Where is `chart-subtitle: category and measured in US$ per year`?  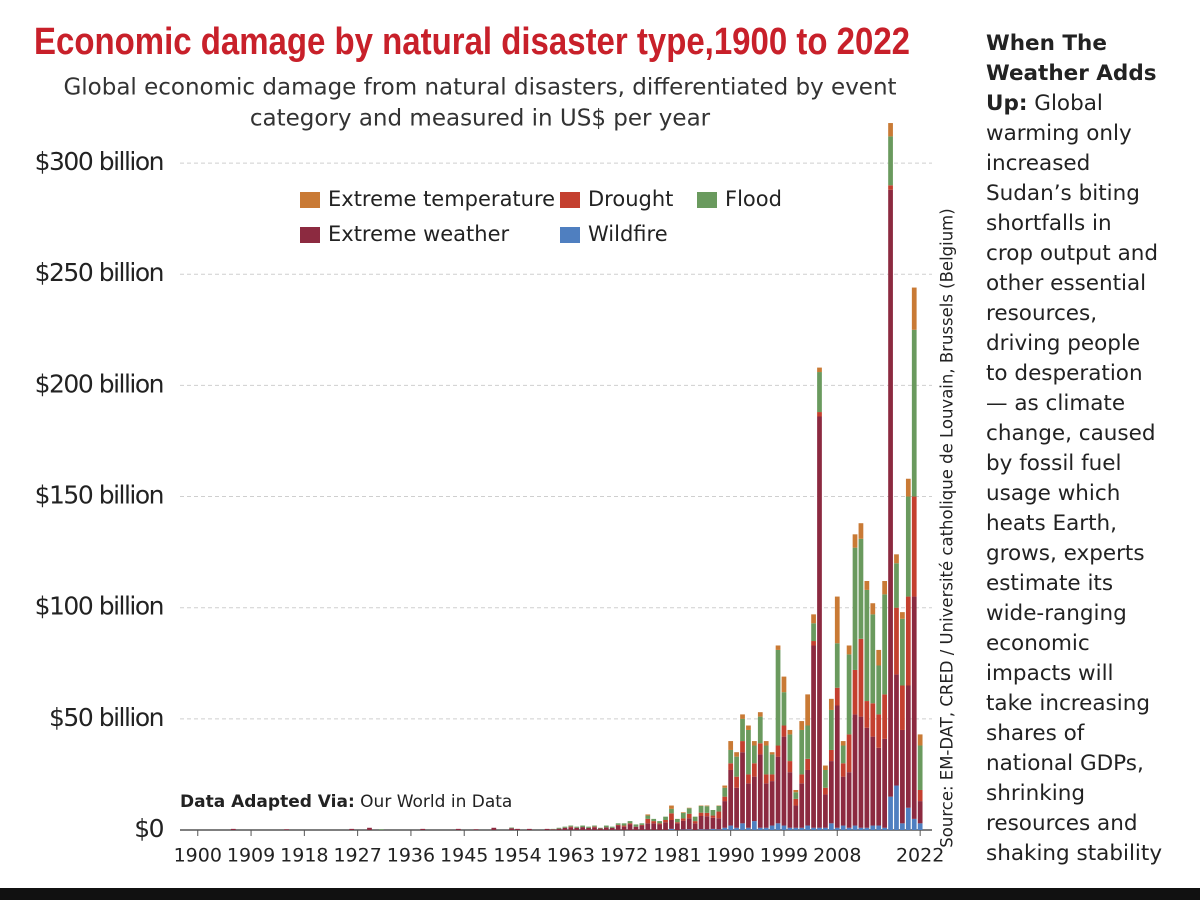
chart-subtitle: category and measured in US$ per year is located at coordinates (480, 119).